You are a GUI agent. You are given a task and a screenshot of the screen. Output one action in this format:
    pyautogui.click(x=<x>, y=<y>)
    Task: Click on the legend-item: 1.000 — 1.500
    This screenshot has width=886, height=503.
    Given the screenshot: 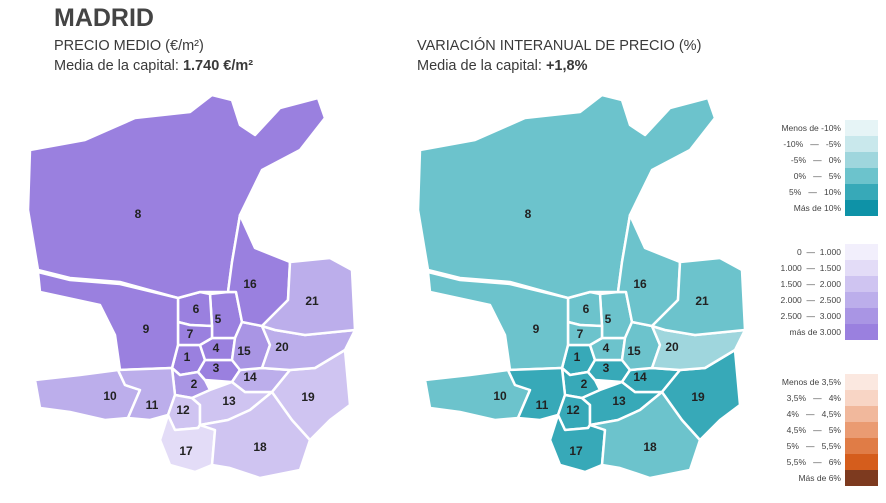 What is the action you would take?
    pyautogui.click(x=819, y=268)
    